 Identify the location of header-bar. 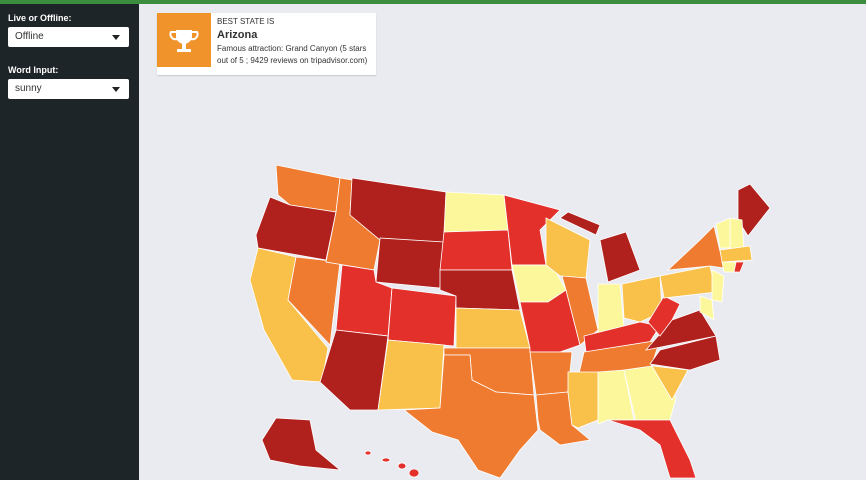
(433, 2).